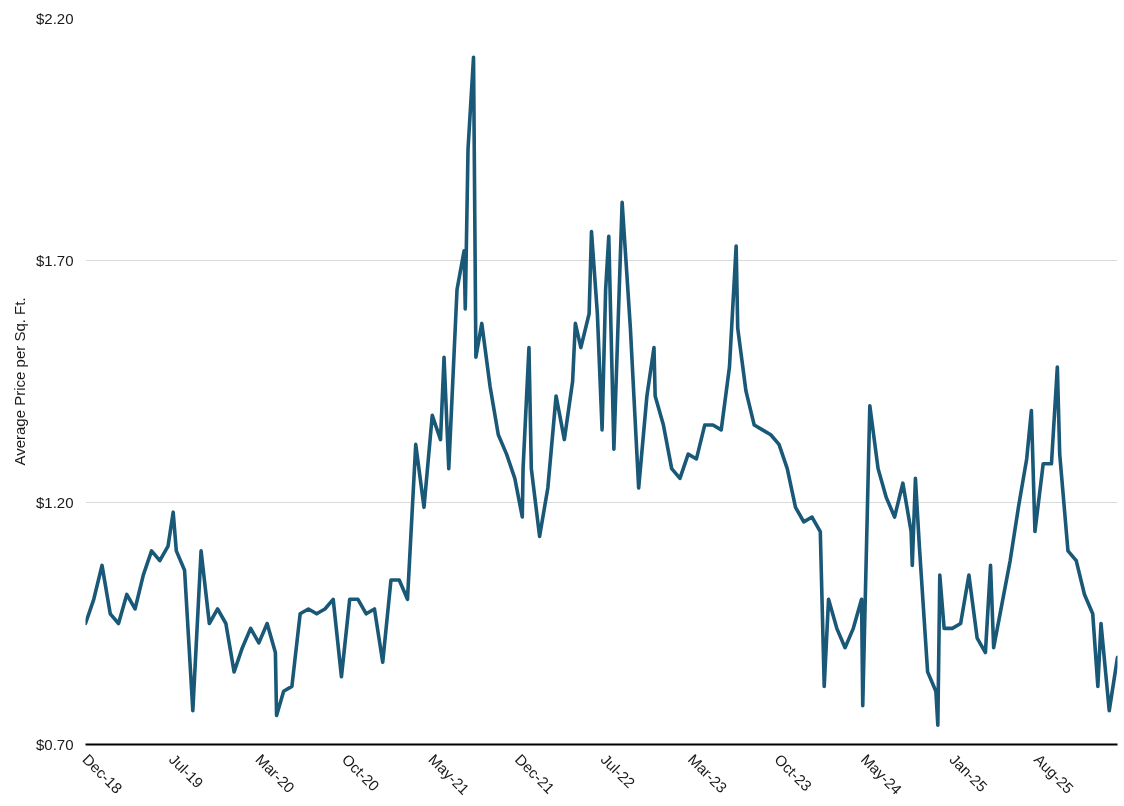 The image size is (1124, 806). What do you see at coordinates (54, 502) in the screenshot?
I see `y-tick-label: $1.20` at bounding box center [54, 502].